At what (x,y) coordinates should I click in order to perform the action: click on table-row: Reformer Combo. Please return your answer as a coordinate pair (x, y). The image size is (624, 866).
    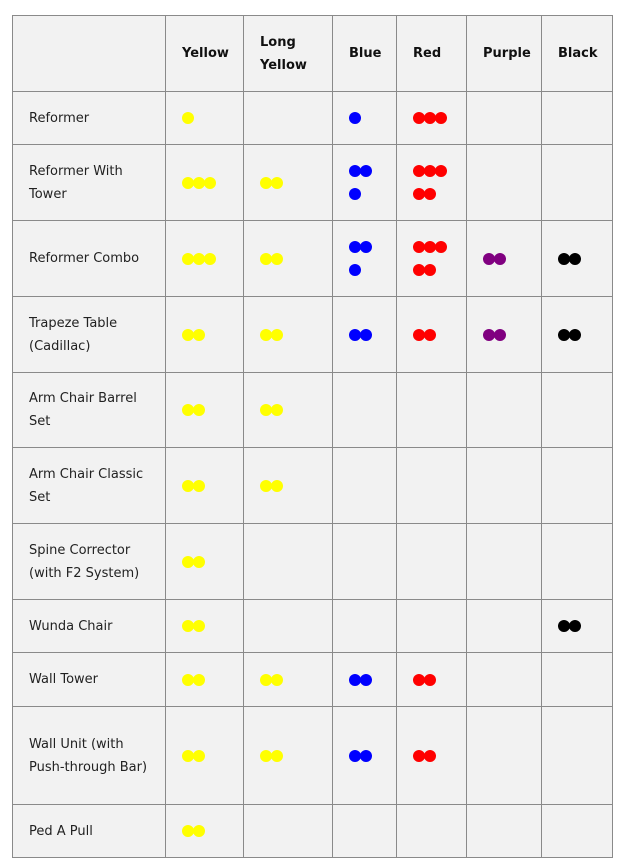
    Looking at the image, I should click on (312, 258).